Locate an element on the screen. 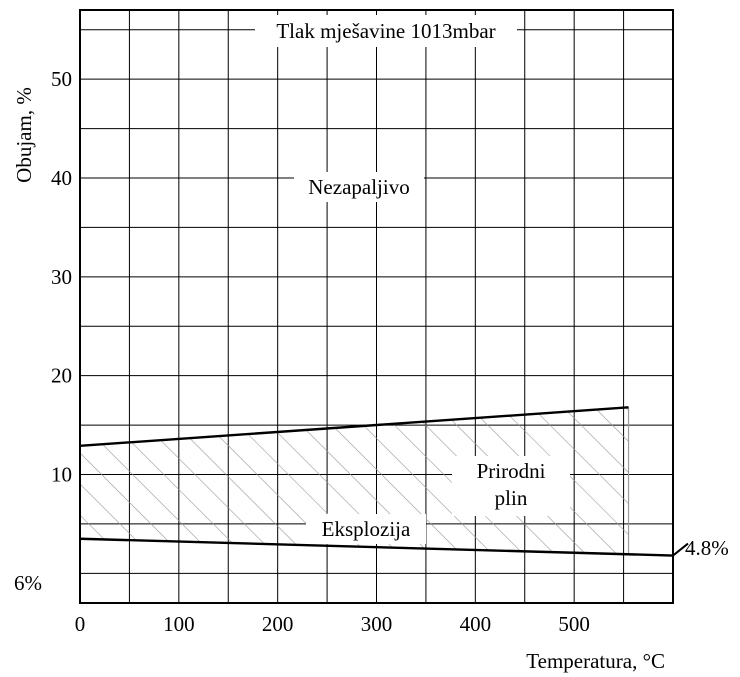  y-tick-label: 50 is located at coordinates (61, 79).